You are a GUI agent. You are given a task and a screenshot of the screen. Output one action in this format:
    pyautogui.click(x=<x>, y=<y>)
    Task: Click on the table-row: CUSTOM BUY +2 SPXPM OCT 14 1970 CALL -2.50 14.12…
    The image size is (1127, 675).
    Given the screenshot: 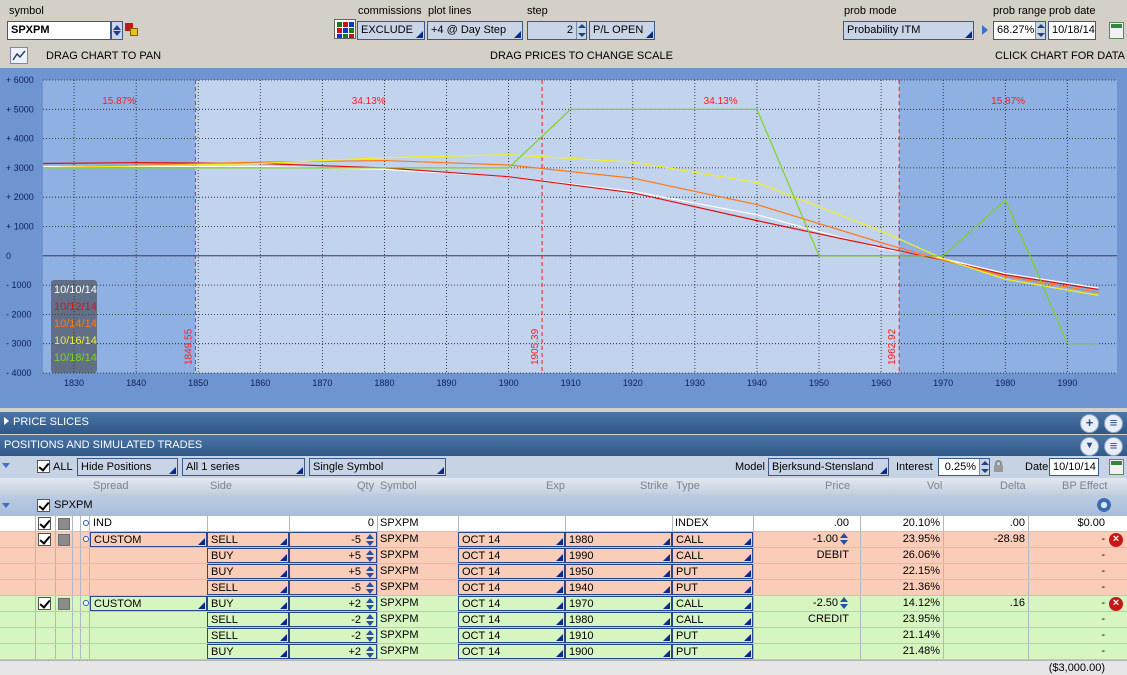 What is the action you would take?
    pyautogui.click(x=563, y=604)
    